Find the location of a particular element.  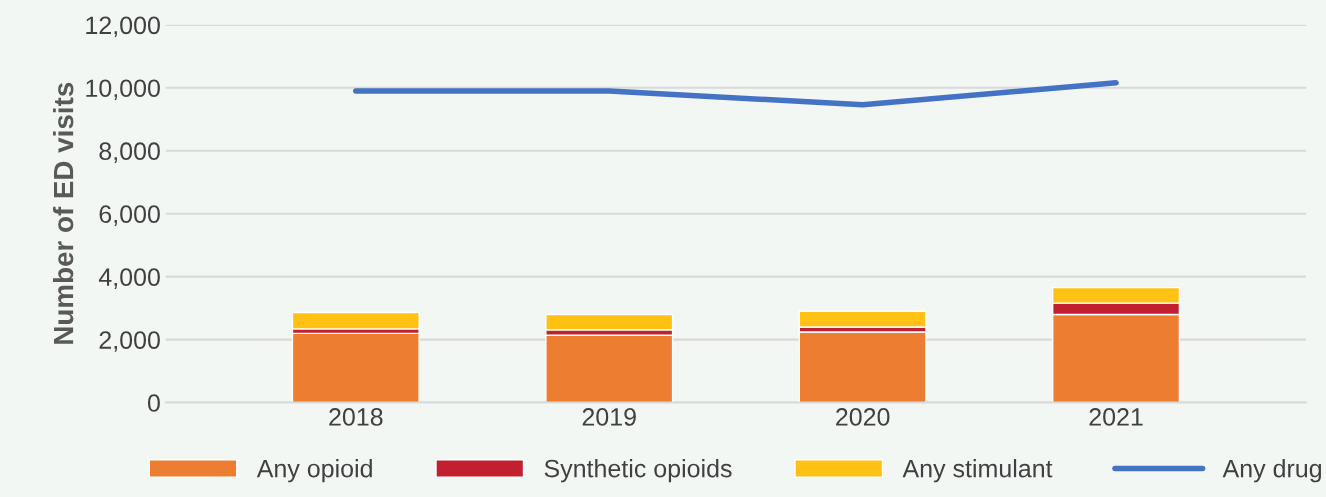

y-tick-label: 10,000 is located at coordinates (123, 90).